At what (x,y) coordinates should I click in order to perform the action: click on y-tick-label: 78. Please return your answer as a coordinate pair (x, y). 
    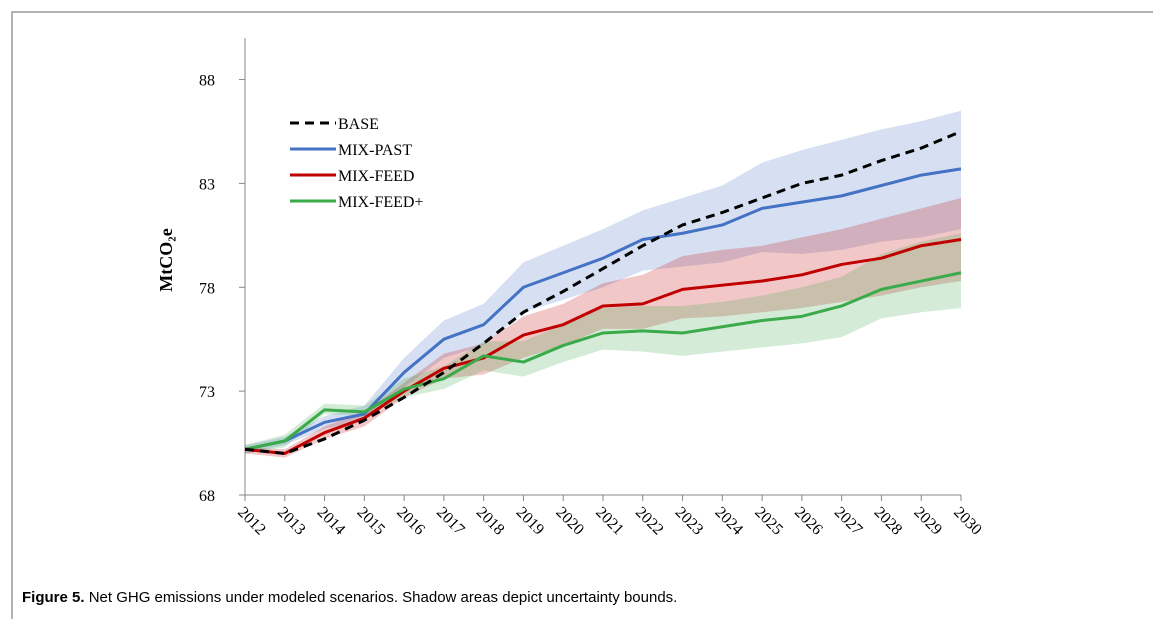
    Looking at the image, I should click on (207, 288).